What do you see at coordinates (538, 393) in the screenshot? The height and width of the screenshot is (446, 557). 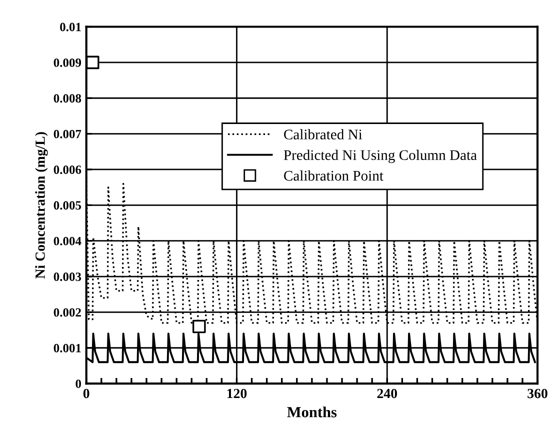 I see `x-tick-label: 360` at bounding box center [538, 393].